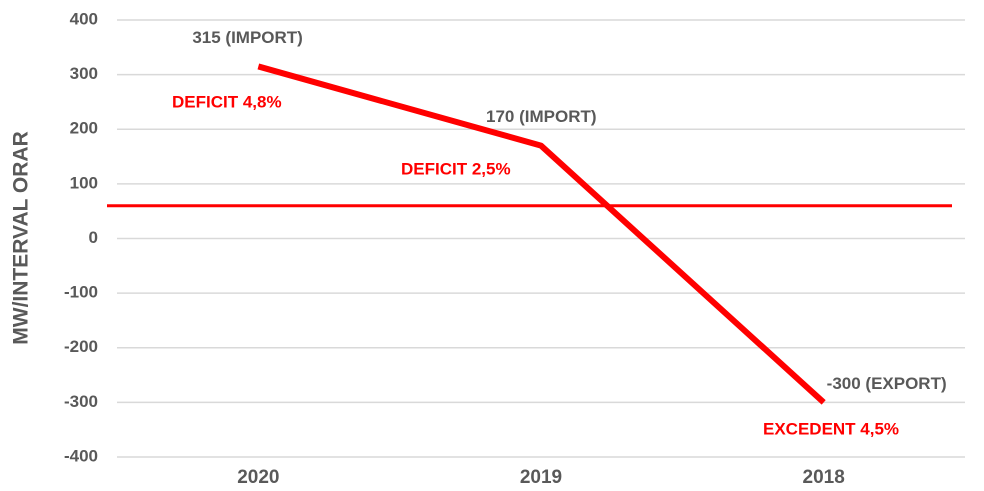 This screenshot has height=491, width=984. I want to click on y-tick-label: -100, so click(81, 292).